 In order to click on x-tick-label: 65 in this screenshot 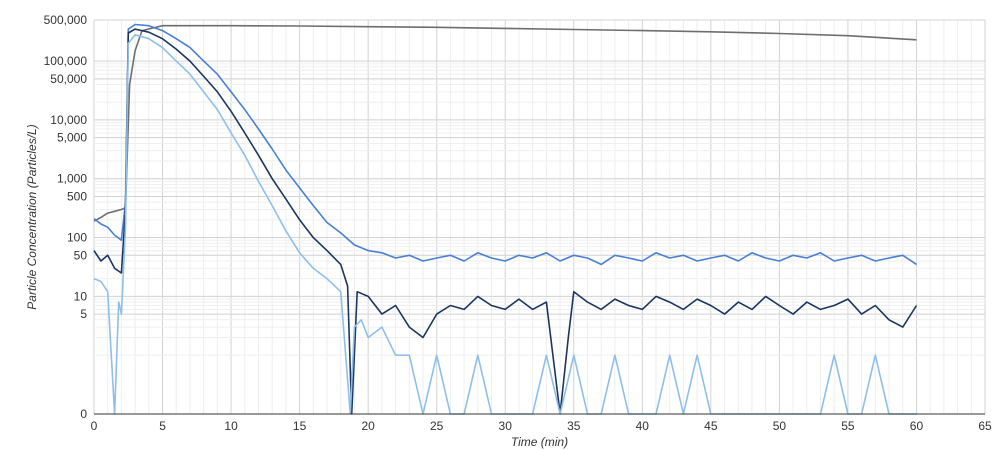, I will do `click(985, 426)`.